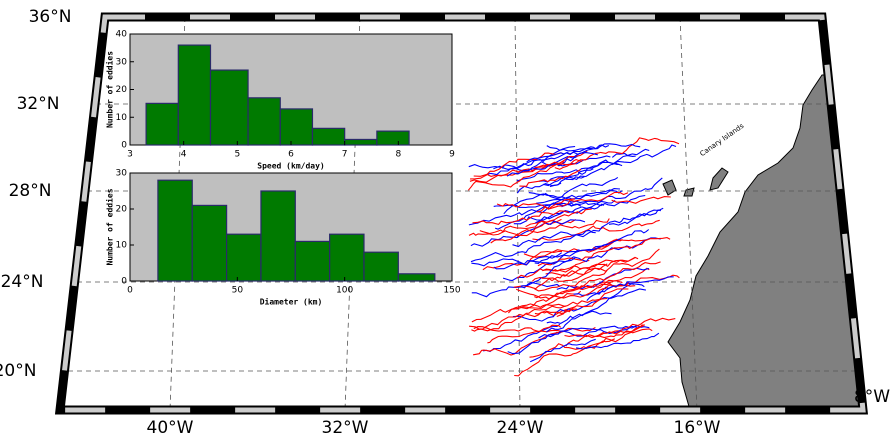 Image resolution: width=895 pixels, height=442 pixels. What do you see at coordinates (130, 291) in the screenshot?
I see `x-tick-label: 0` at bounding box center [130, 291].